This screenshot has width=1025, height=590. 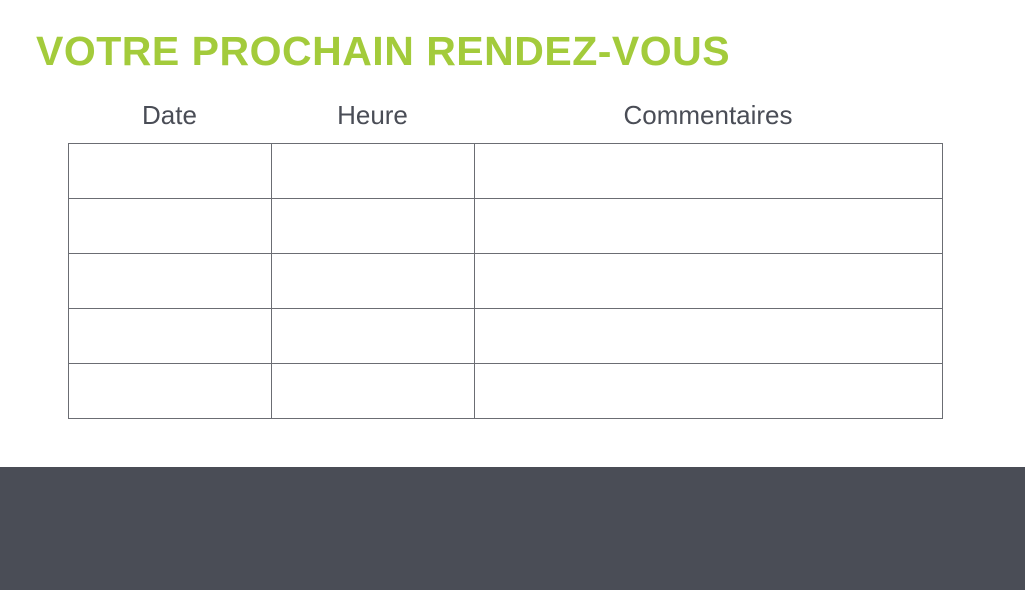 What do you see at coordinates (169, 115) in the screenshot?
I see `header-date: Date` at bounding box center [169, 115].